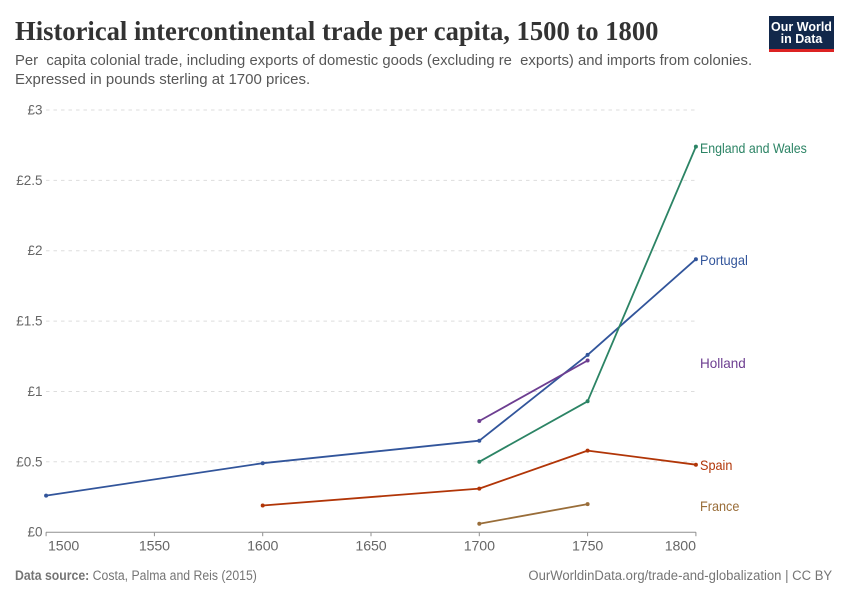 The image size is (850, 600). I want to click on svg-text: £2, so click(34, 250).